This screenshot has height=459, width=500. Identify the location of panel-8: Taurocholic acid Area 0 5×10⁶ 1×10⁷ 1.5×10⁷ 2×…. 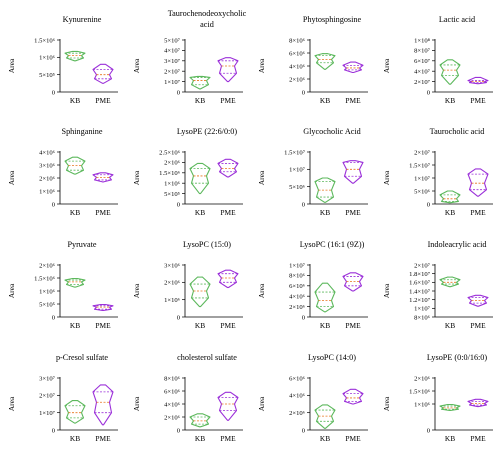
(437, 172).